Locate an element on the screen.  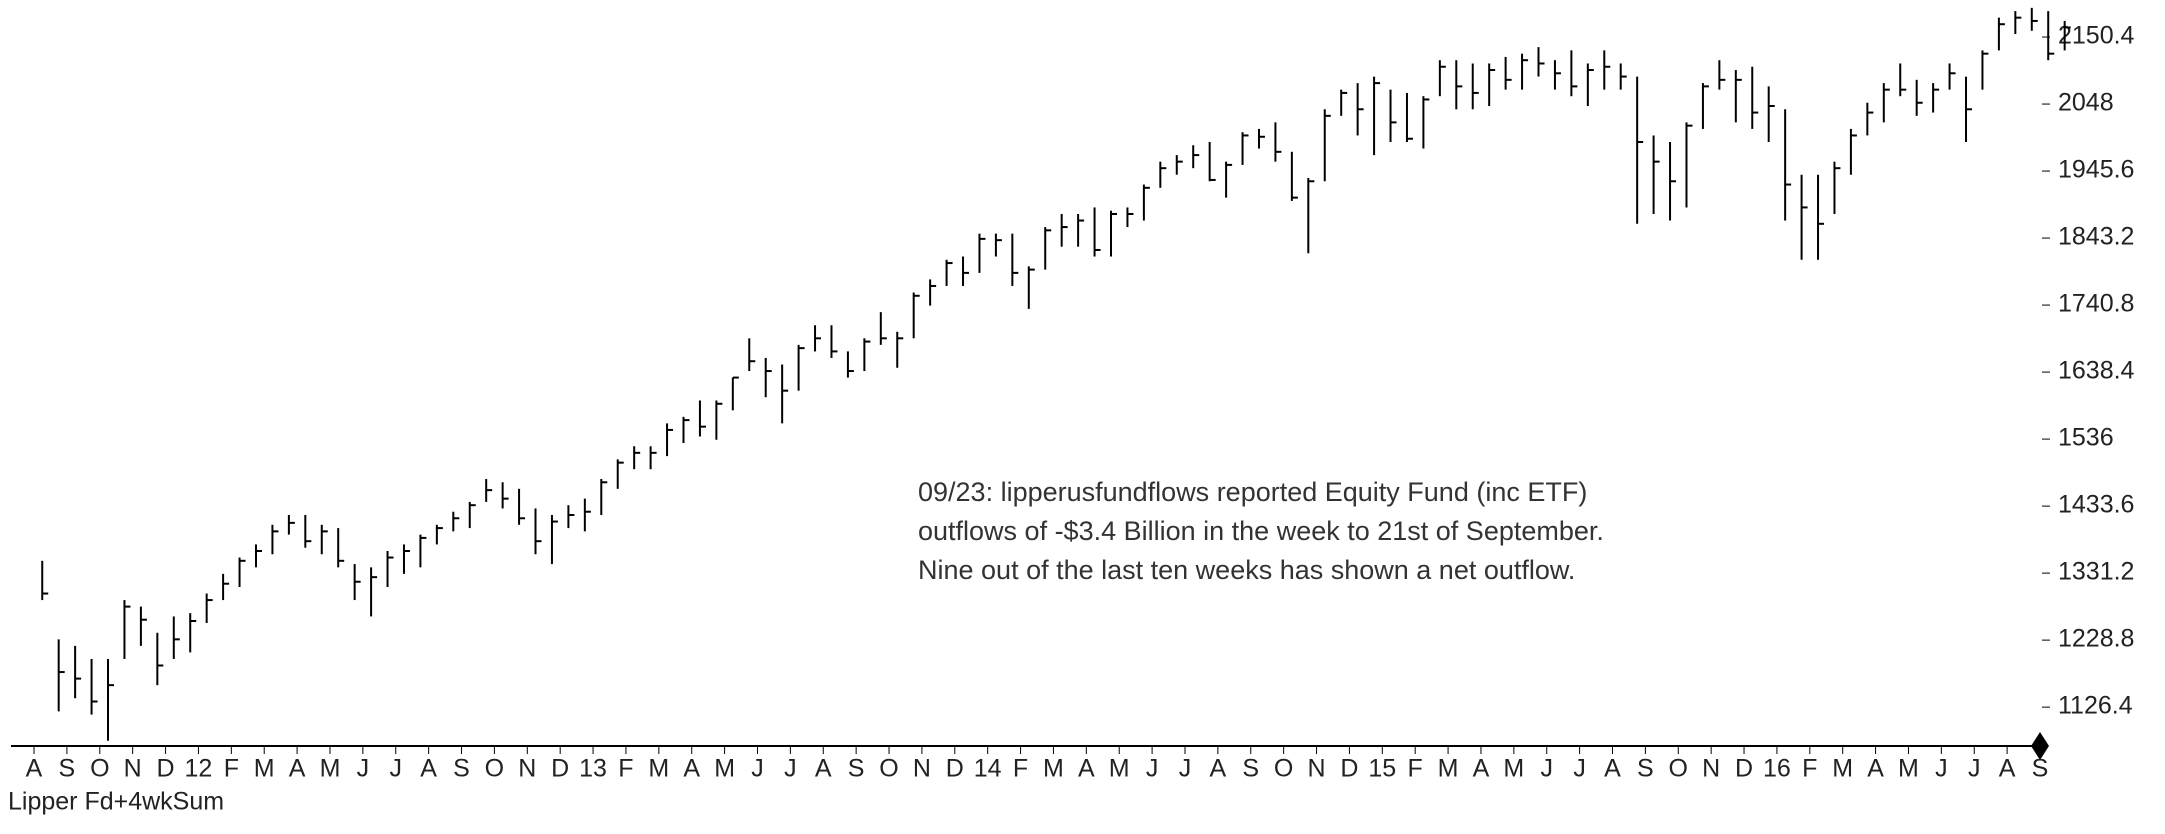
x-tick-label: 16 is located at coordinates (1777, 769).